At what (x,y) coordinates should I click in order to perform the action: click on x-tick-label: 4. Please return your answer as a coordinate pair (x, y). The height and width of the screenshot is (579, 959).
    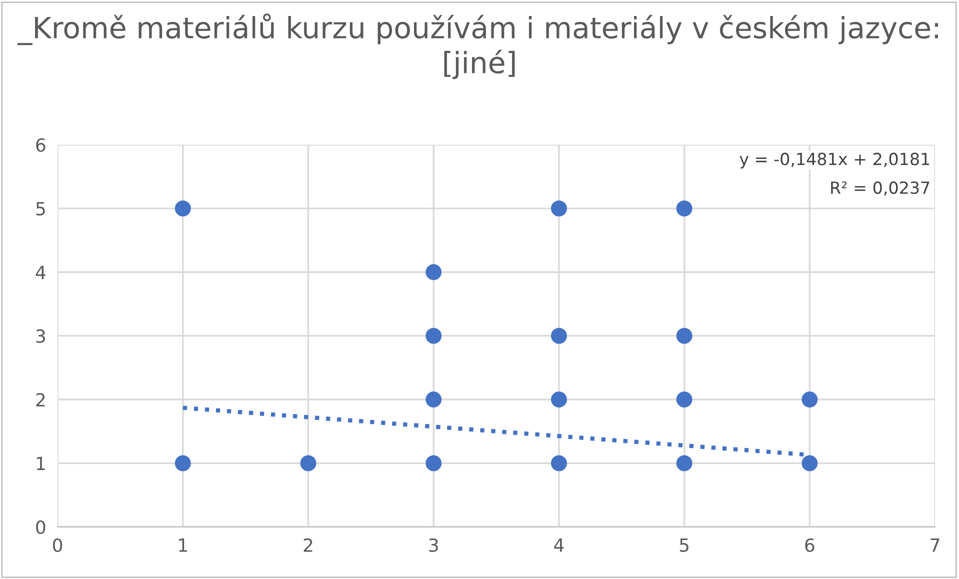
    Looking at the image, I should click on (559, 545).